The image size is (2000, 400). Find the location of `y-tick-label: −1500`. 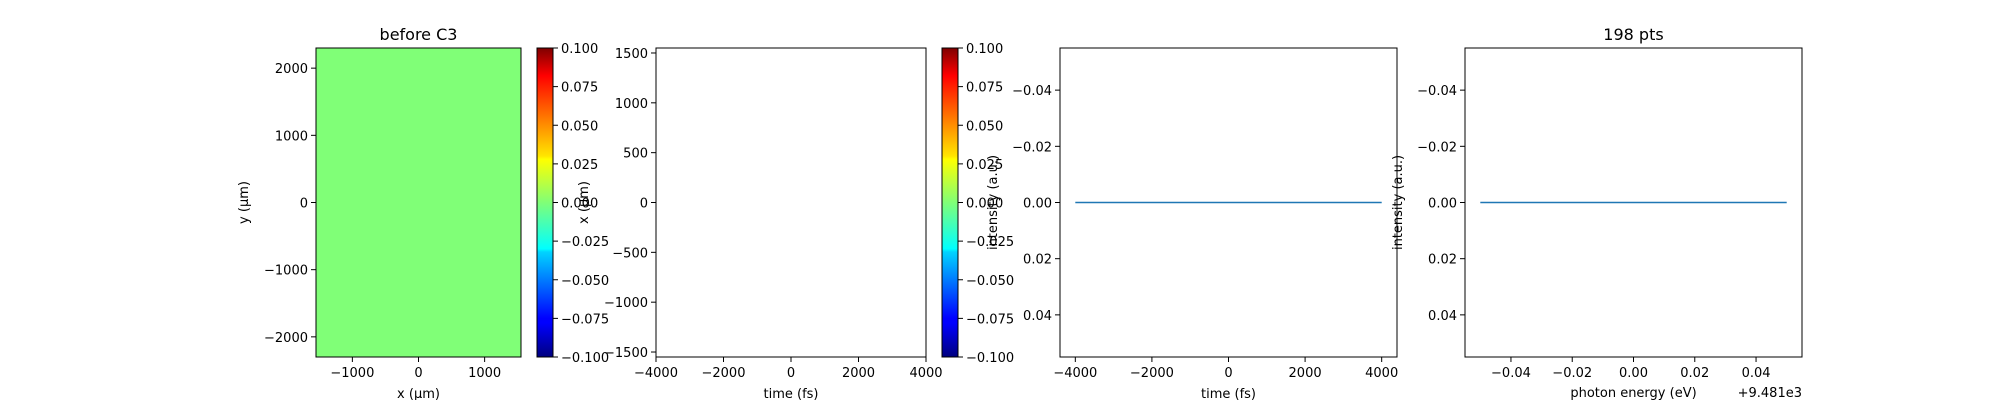

y-tick-label: −1500 is located at coordinates (626, 353).